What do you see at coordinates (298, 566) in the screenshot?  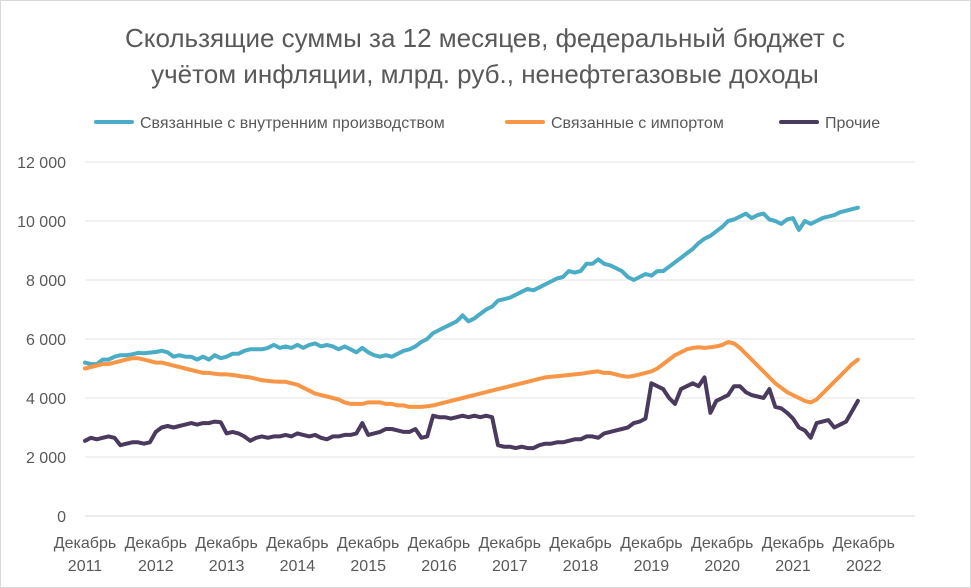 I see `x-tick-label-year: 2014` at bounding box center [298, 566].